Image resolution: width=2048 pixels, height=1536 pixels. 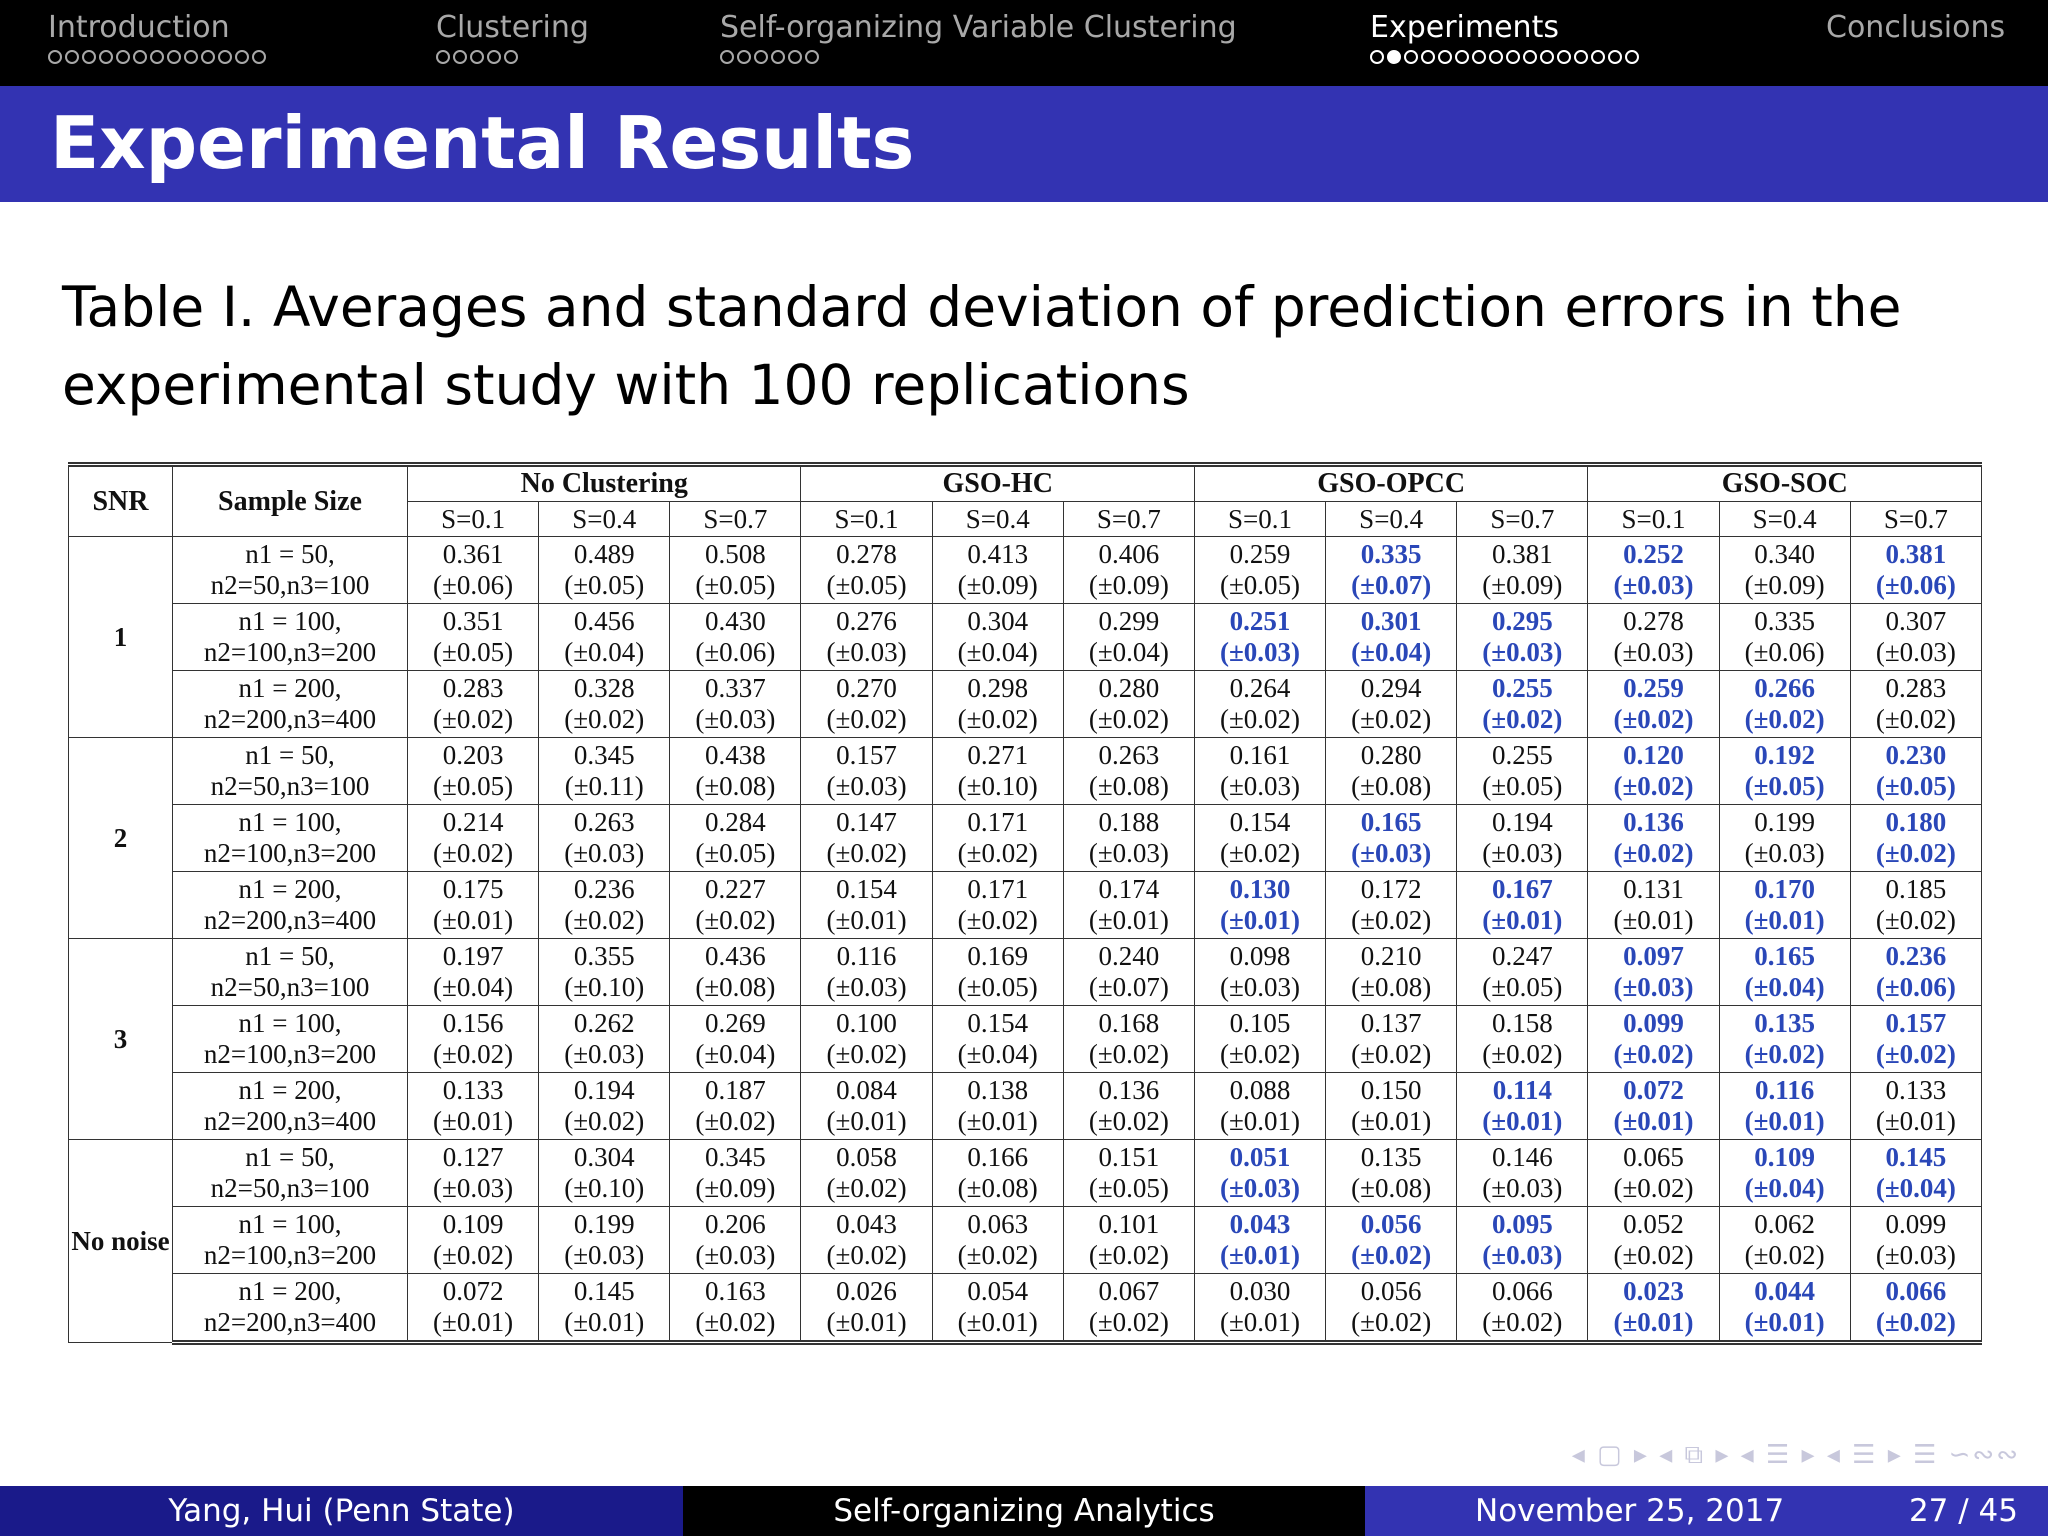 I want to click on header-group: No Clustering, so click(x=604, y=482).